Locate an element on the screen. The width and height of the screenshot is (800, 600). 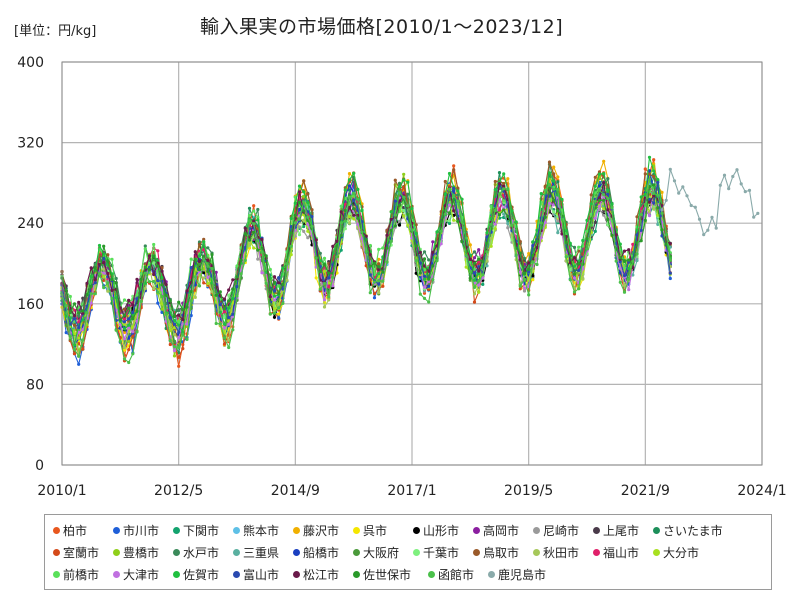
legend-label: 前橋市 is located at coordinates (81, 574).